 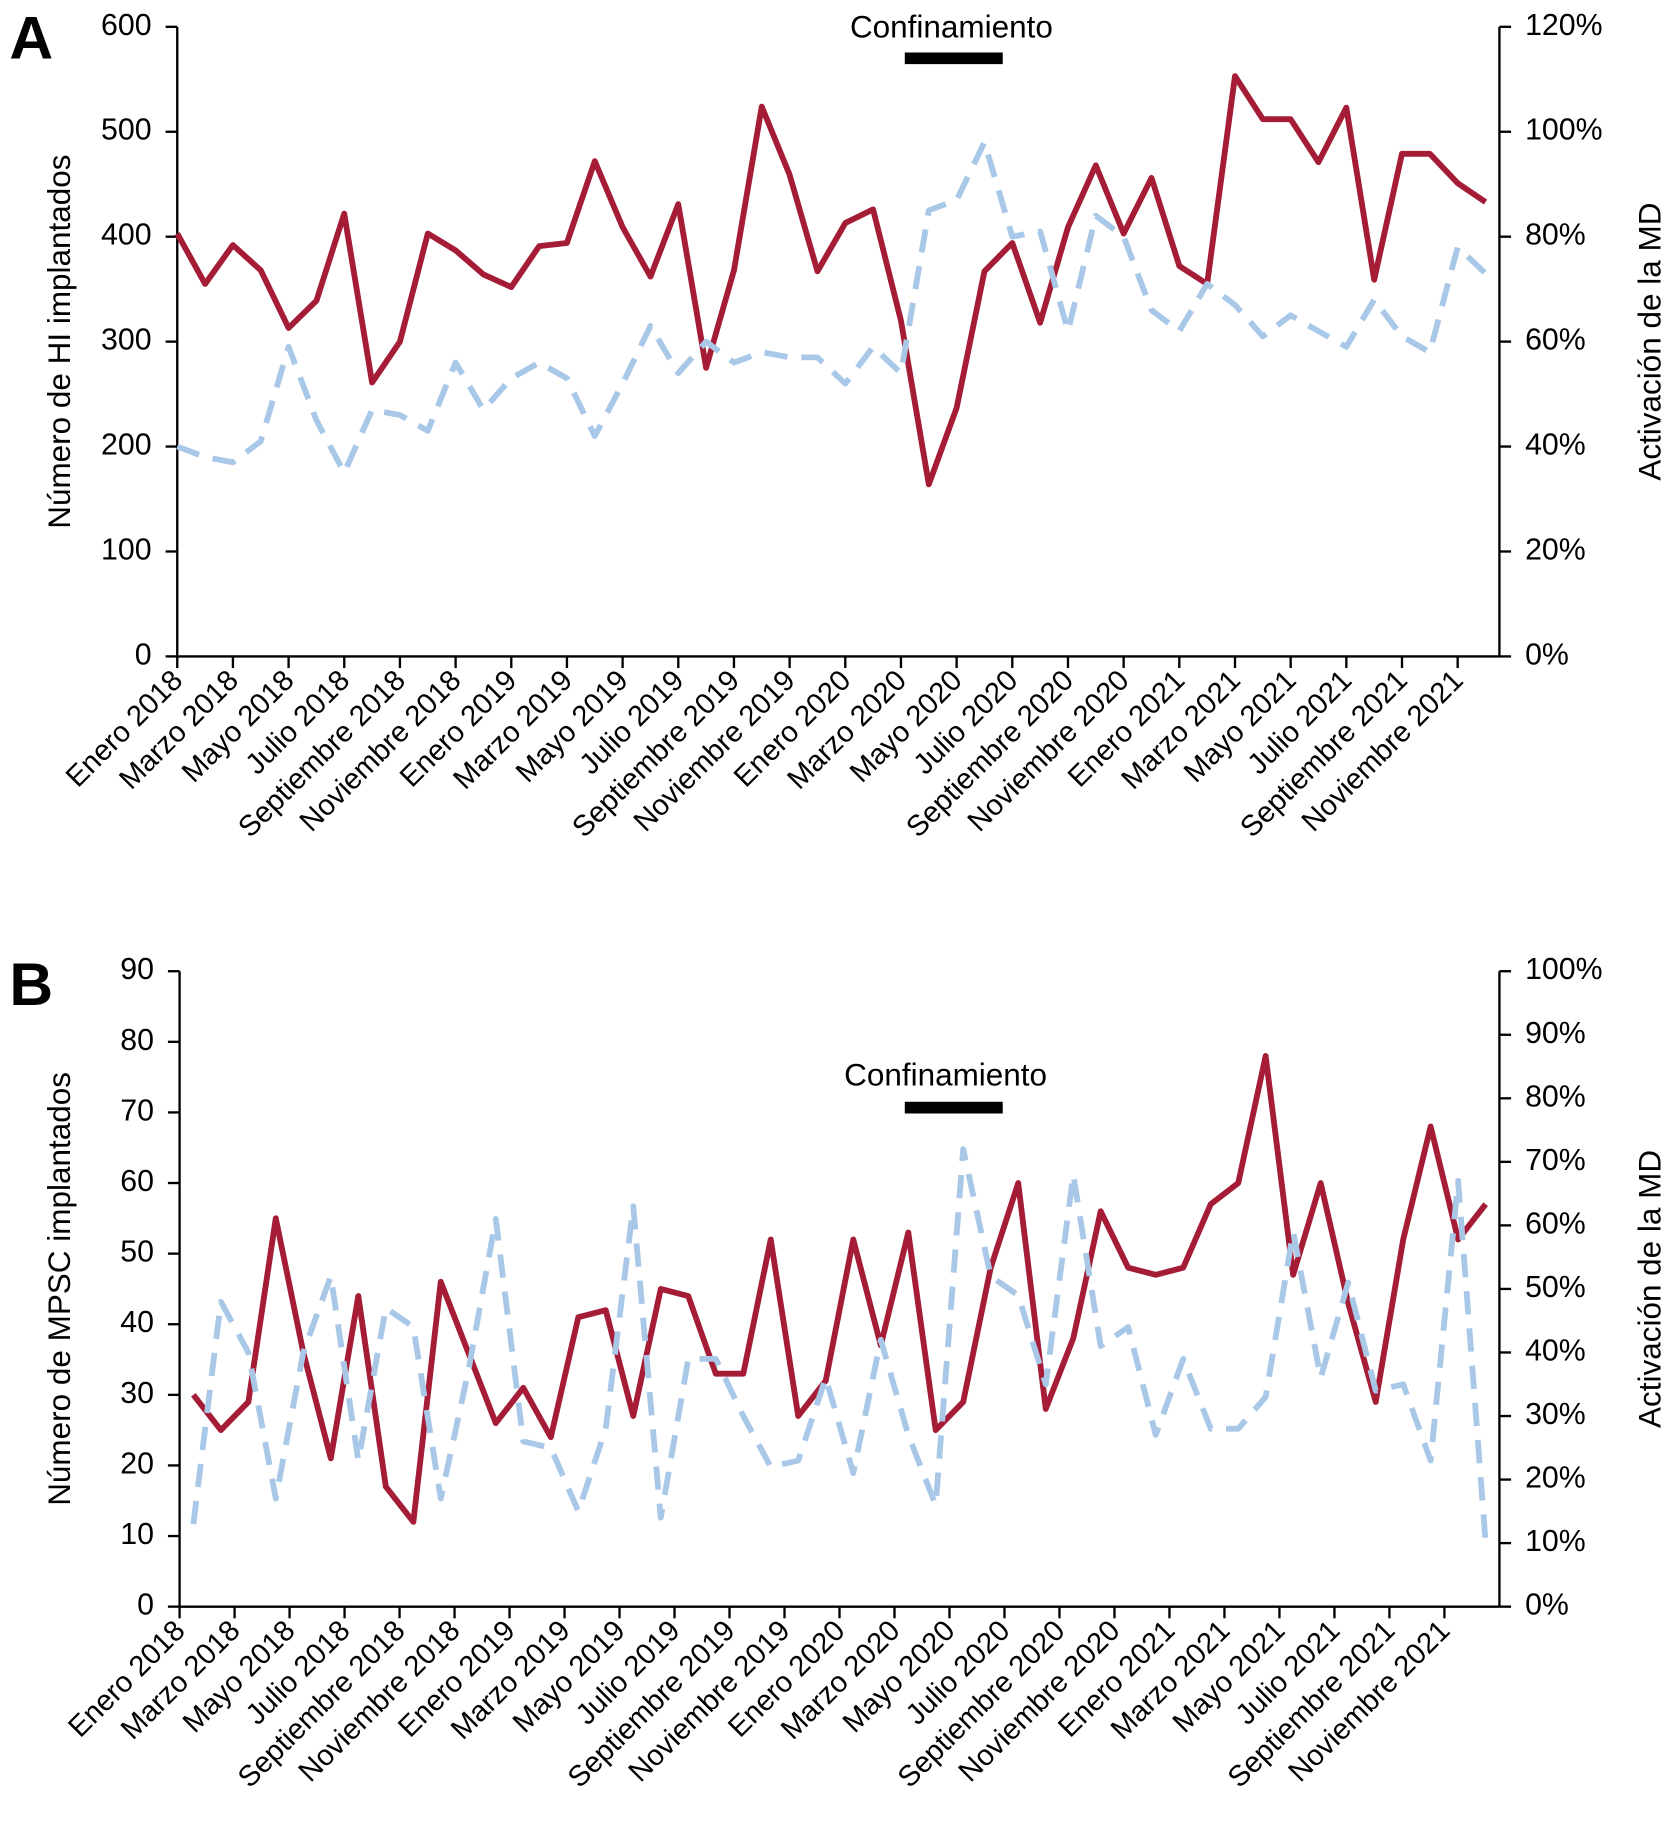 What do you see at coordinates (137, 1110) in the screenshot?
I see `y-tick-label: 70` at bounding box center [137, 1110].